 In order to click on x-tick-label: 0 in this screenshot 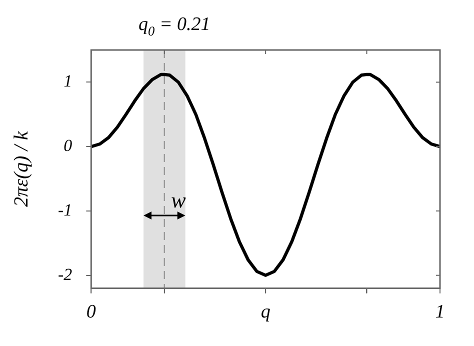, I will do `click(91, 312)`.